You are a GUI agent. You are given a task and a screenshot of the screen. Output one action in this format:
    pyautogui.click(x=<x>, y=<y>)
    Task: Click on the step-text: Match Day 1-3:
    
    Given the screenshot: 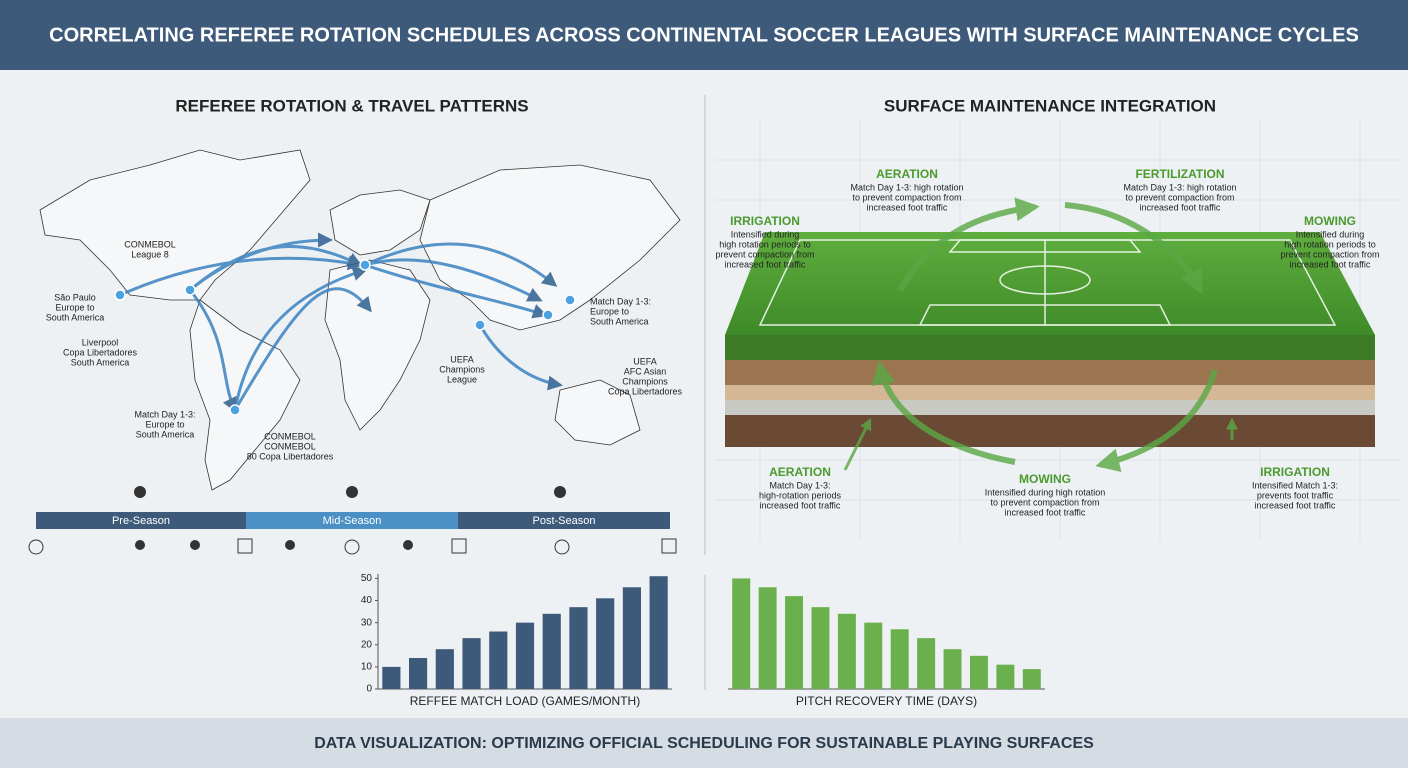 What is the action you would take?
    pyautogui.click(x=799, y=485)
    